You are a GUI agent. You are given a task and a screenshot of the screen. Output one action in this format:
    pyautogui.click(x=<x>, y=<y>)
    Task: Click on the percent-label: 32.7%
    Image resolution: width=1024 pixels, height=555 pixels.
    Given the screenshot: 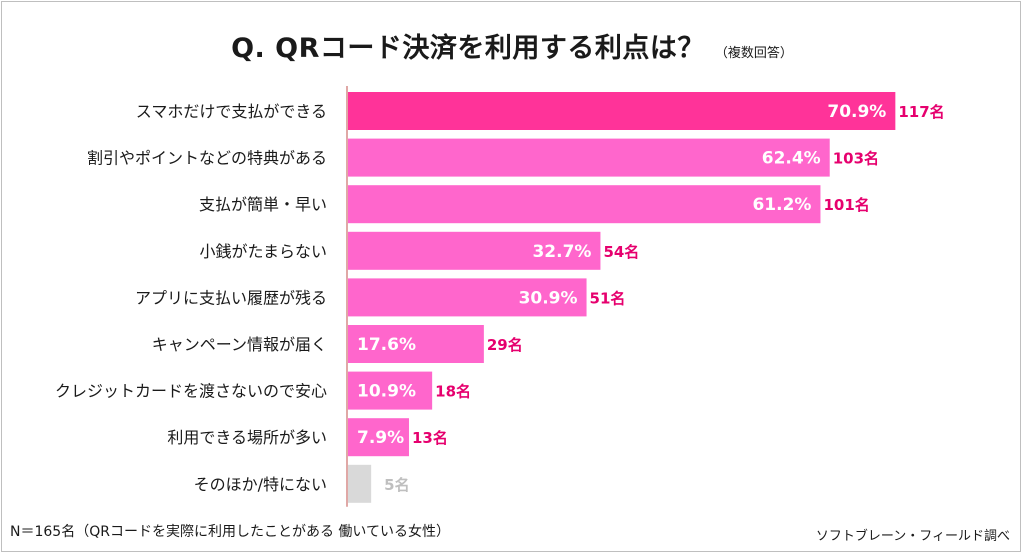 What is the action you would take?
    pyautogui.click(x=561, y=252)
    